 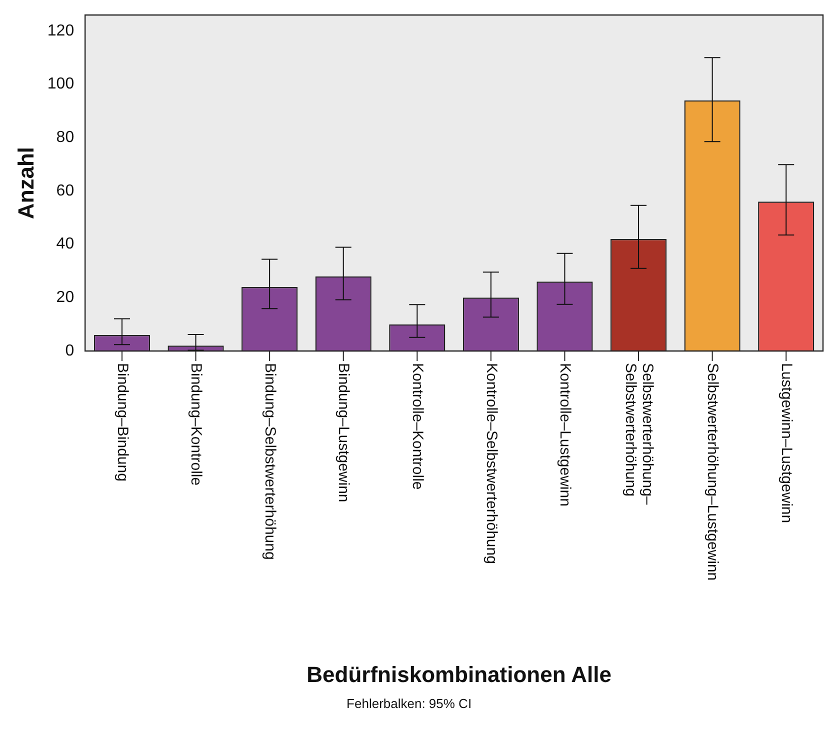 What do you see at coordinates (417, 426) in the screenshot?
I see `x-tick-label: Kontrolle–Kontrolle` at bounding box center [417, 426].